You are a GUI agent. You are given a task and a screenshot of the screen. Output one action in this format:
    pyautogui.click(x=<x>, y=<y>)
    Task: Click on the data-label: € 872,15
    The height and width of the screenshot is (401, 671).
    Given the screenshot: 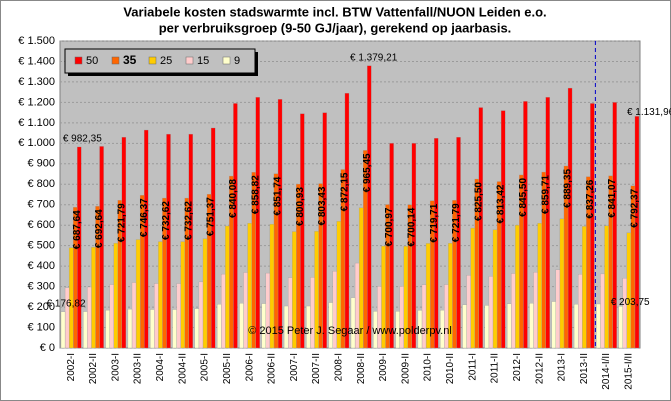 What is the action you would take?
    pyautogui.click(x=345, y=191)
    